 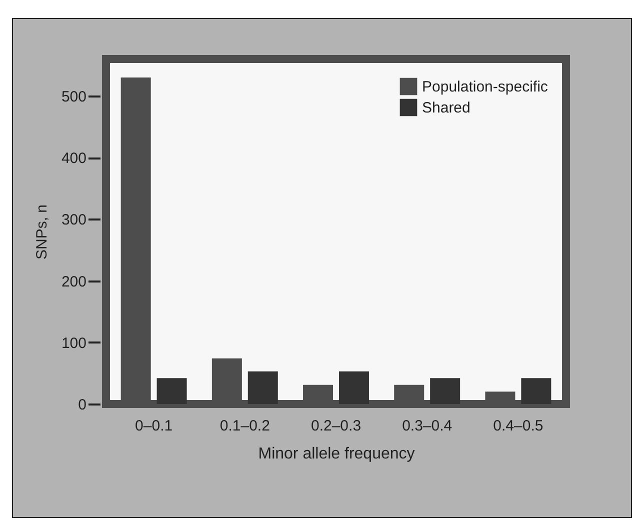 What do you see at coordinates (41, 232) in the screenshot?
I see `y-axis-title: SNPs, n` at bounding box center [41, 232].